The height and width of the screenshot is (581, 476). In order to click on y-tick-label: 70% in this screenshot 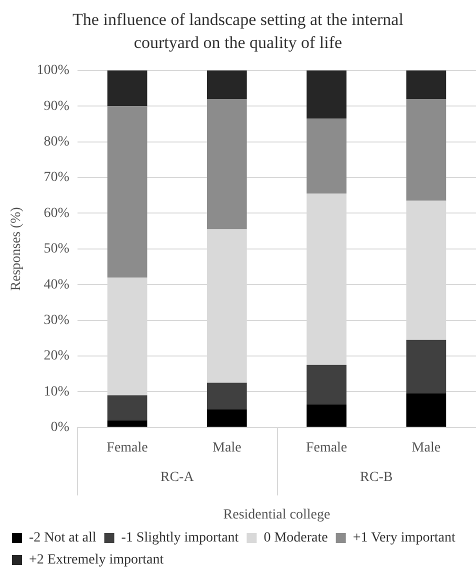, I will do `click(57, 178)`.